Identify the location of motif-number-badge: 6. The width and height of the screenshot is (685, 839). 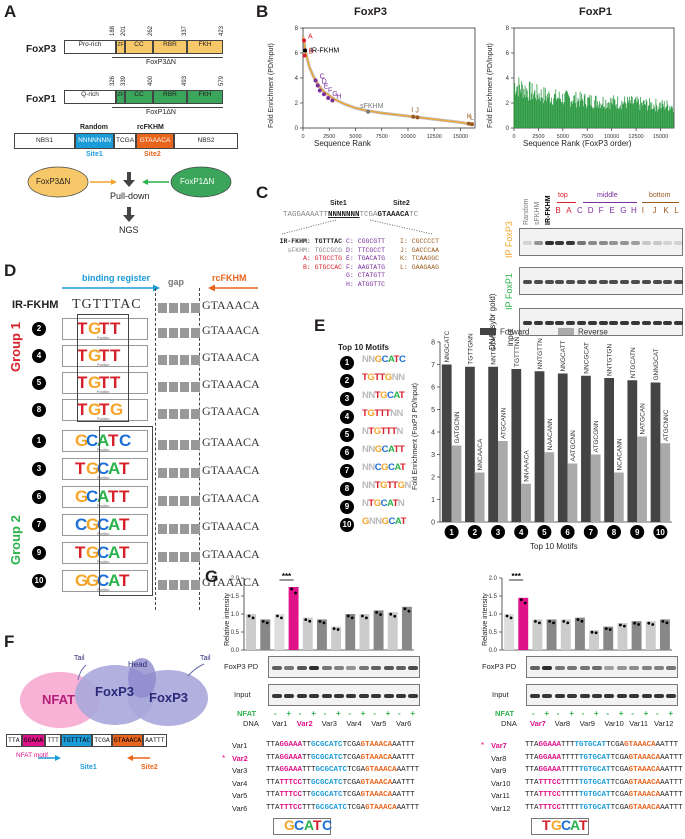
(347, 453).